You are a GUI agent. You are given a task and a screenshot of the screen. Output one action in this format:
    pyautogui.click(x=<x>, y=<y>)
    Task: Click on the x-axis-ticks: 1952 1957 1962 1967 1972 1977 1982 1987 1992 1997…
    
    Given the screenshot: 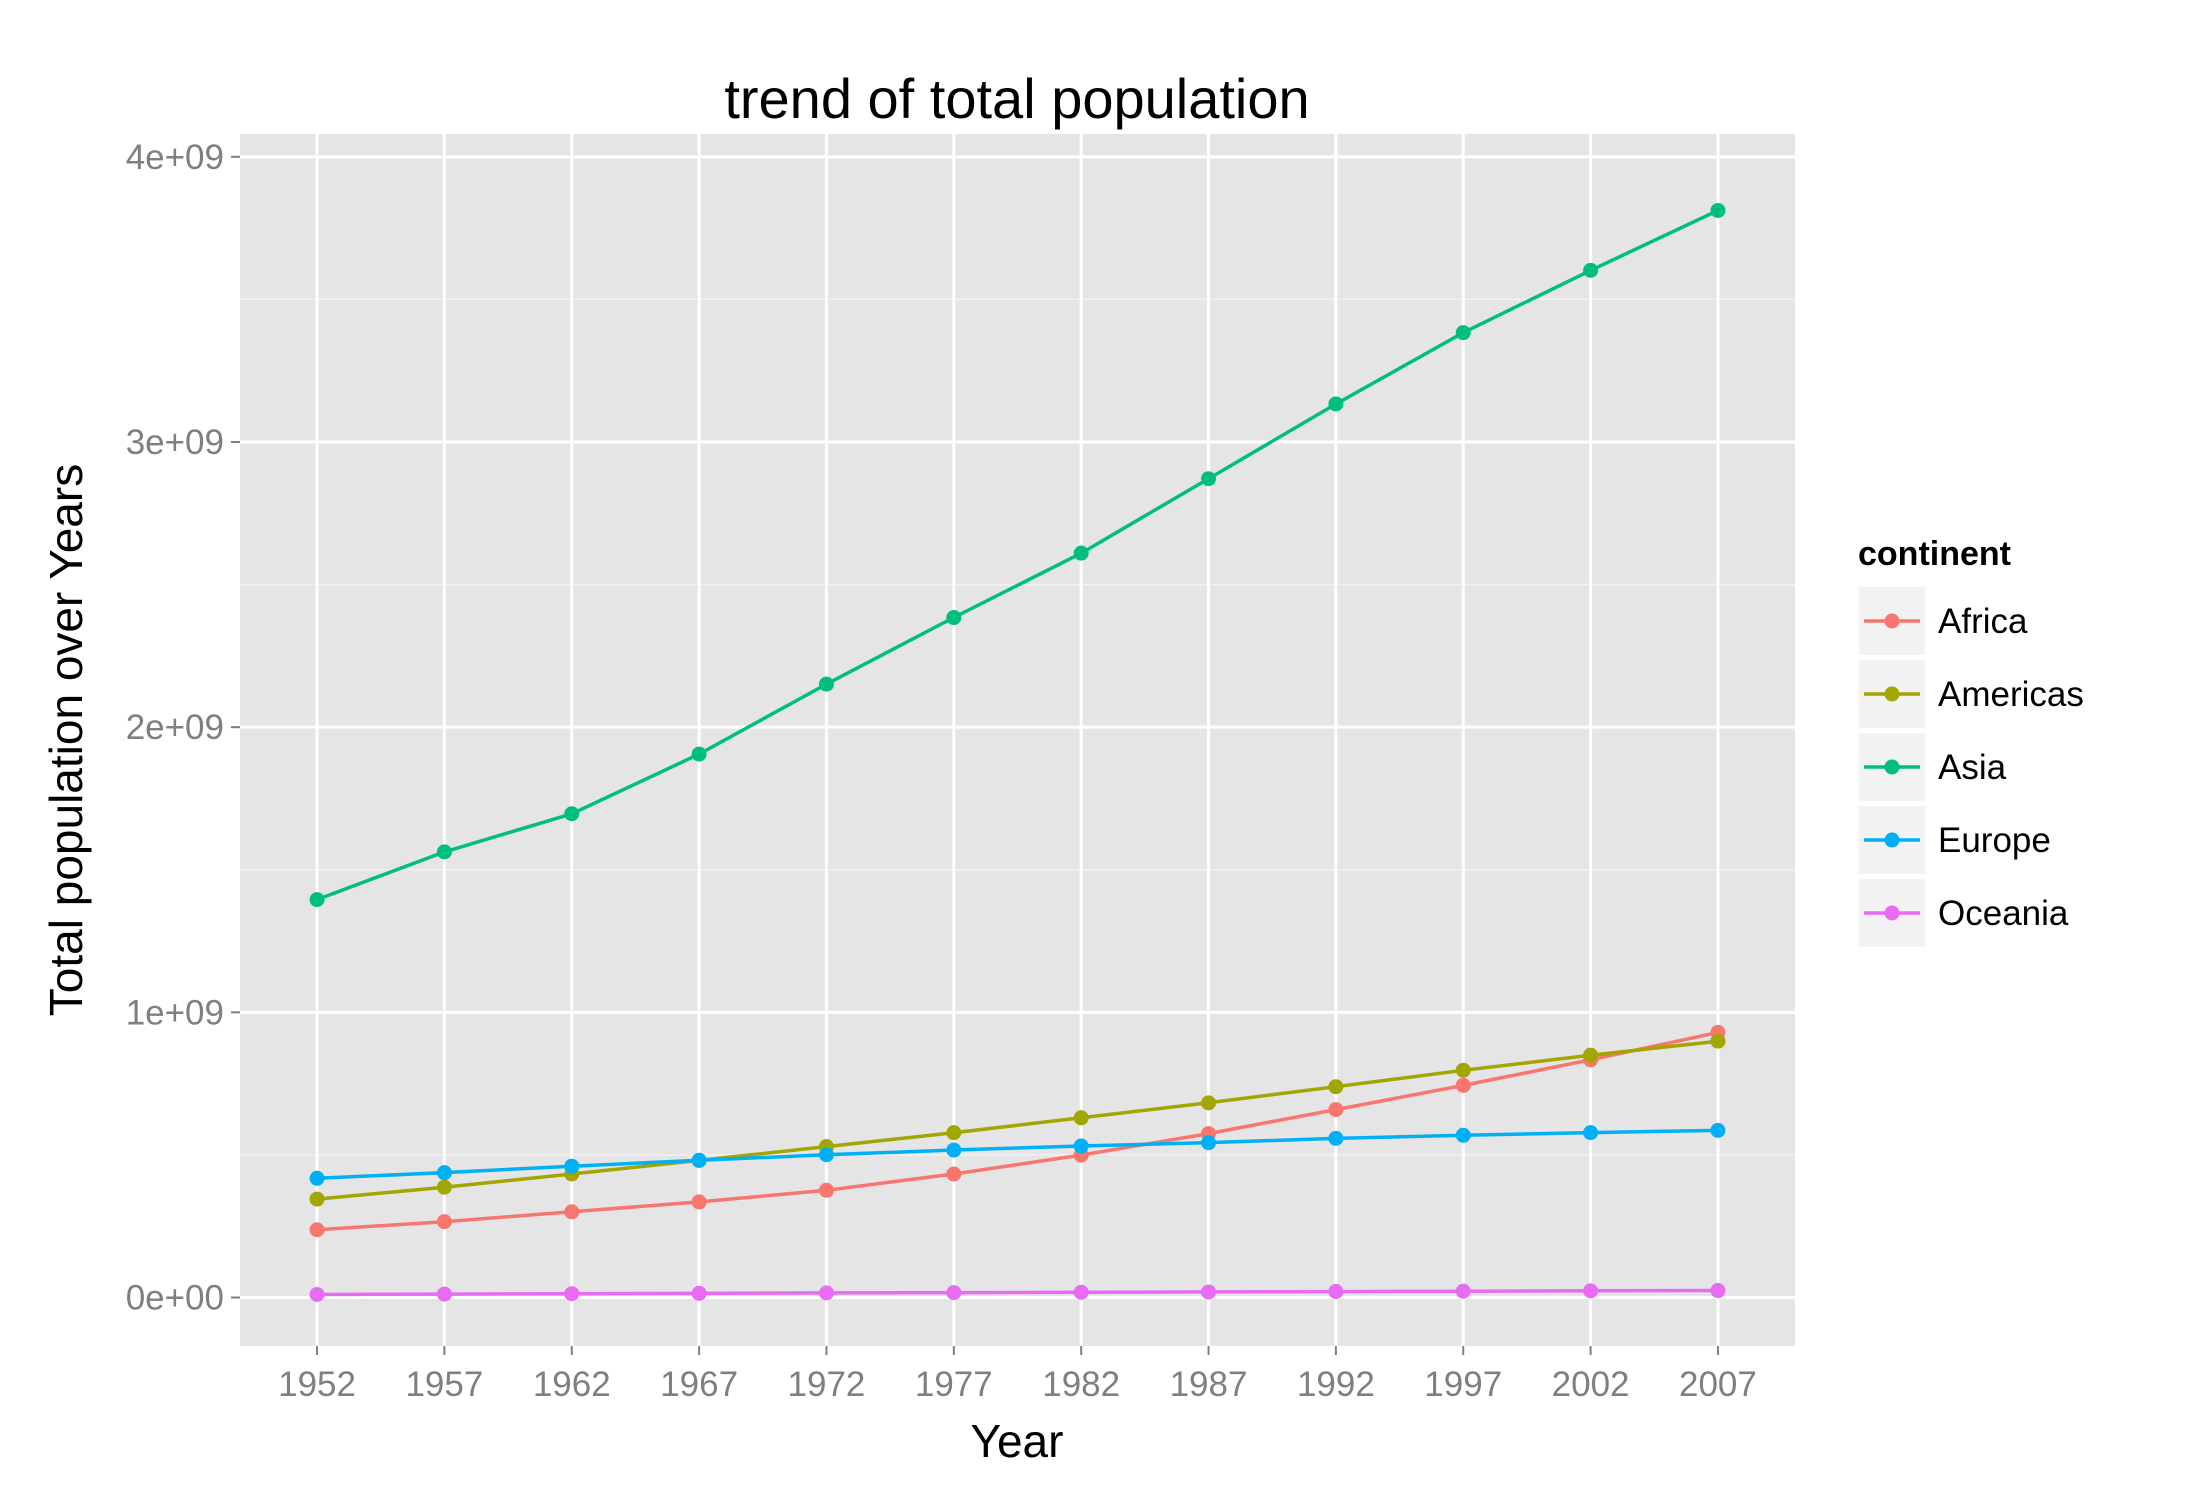 What is the action you would take?
    pyautogui.click(x=1017, y=1375)
    